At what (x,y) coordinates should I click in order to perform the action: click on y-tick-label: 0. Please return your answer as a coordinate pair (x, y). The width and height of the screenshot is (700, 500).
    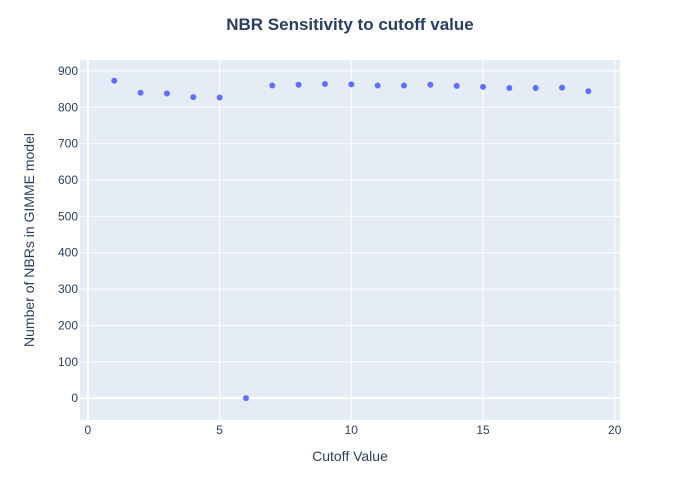
    Looking at the image, I should click on (74, 398).